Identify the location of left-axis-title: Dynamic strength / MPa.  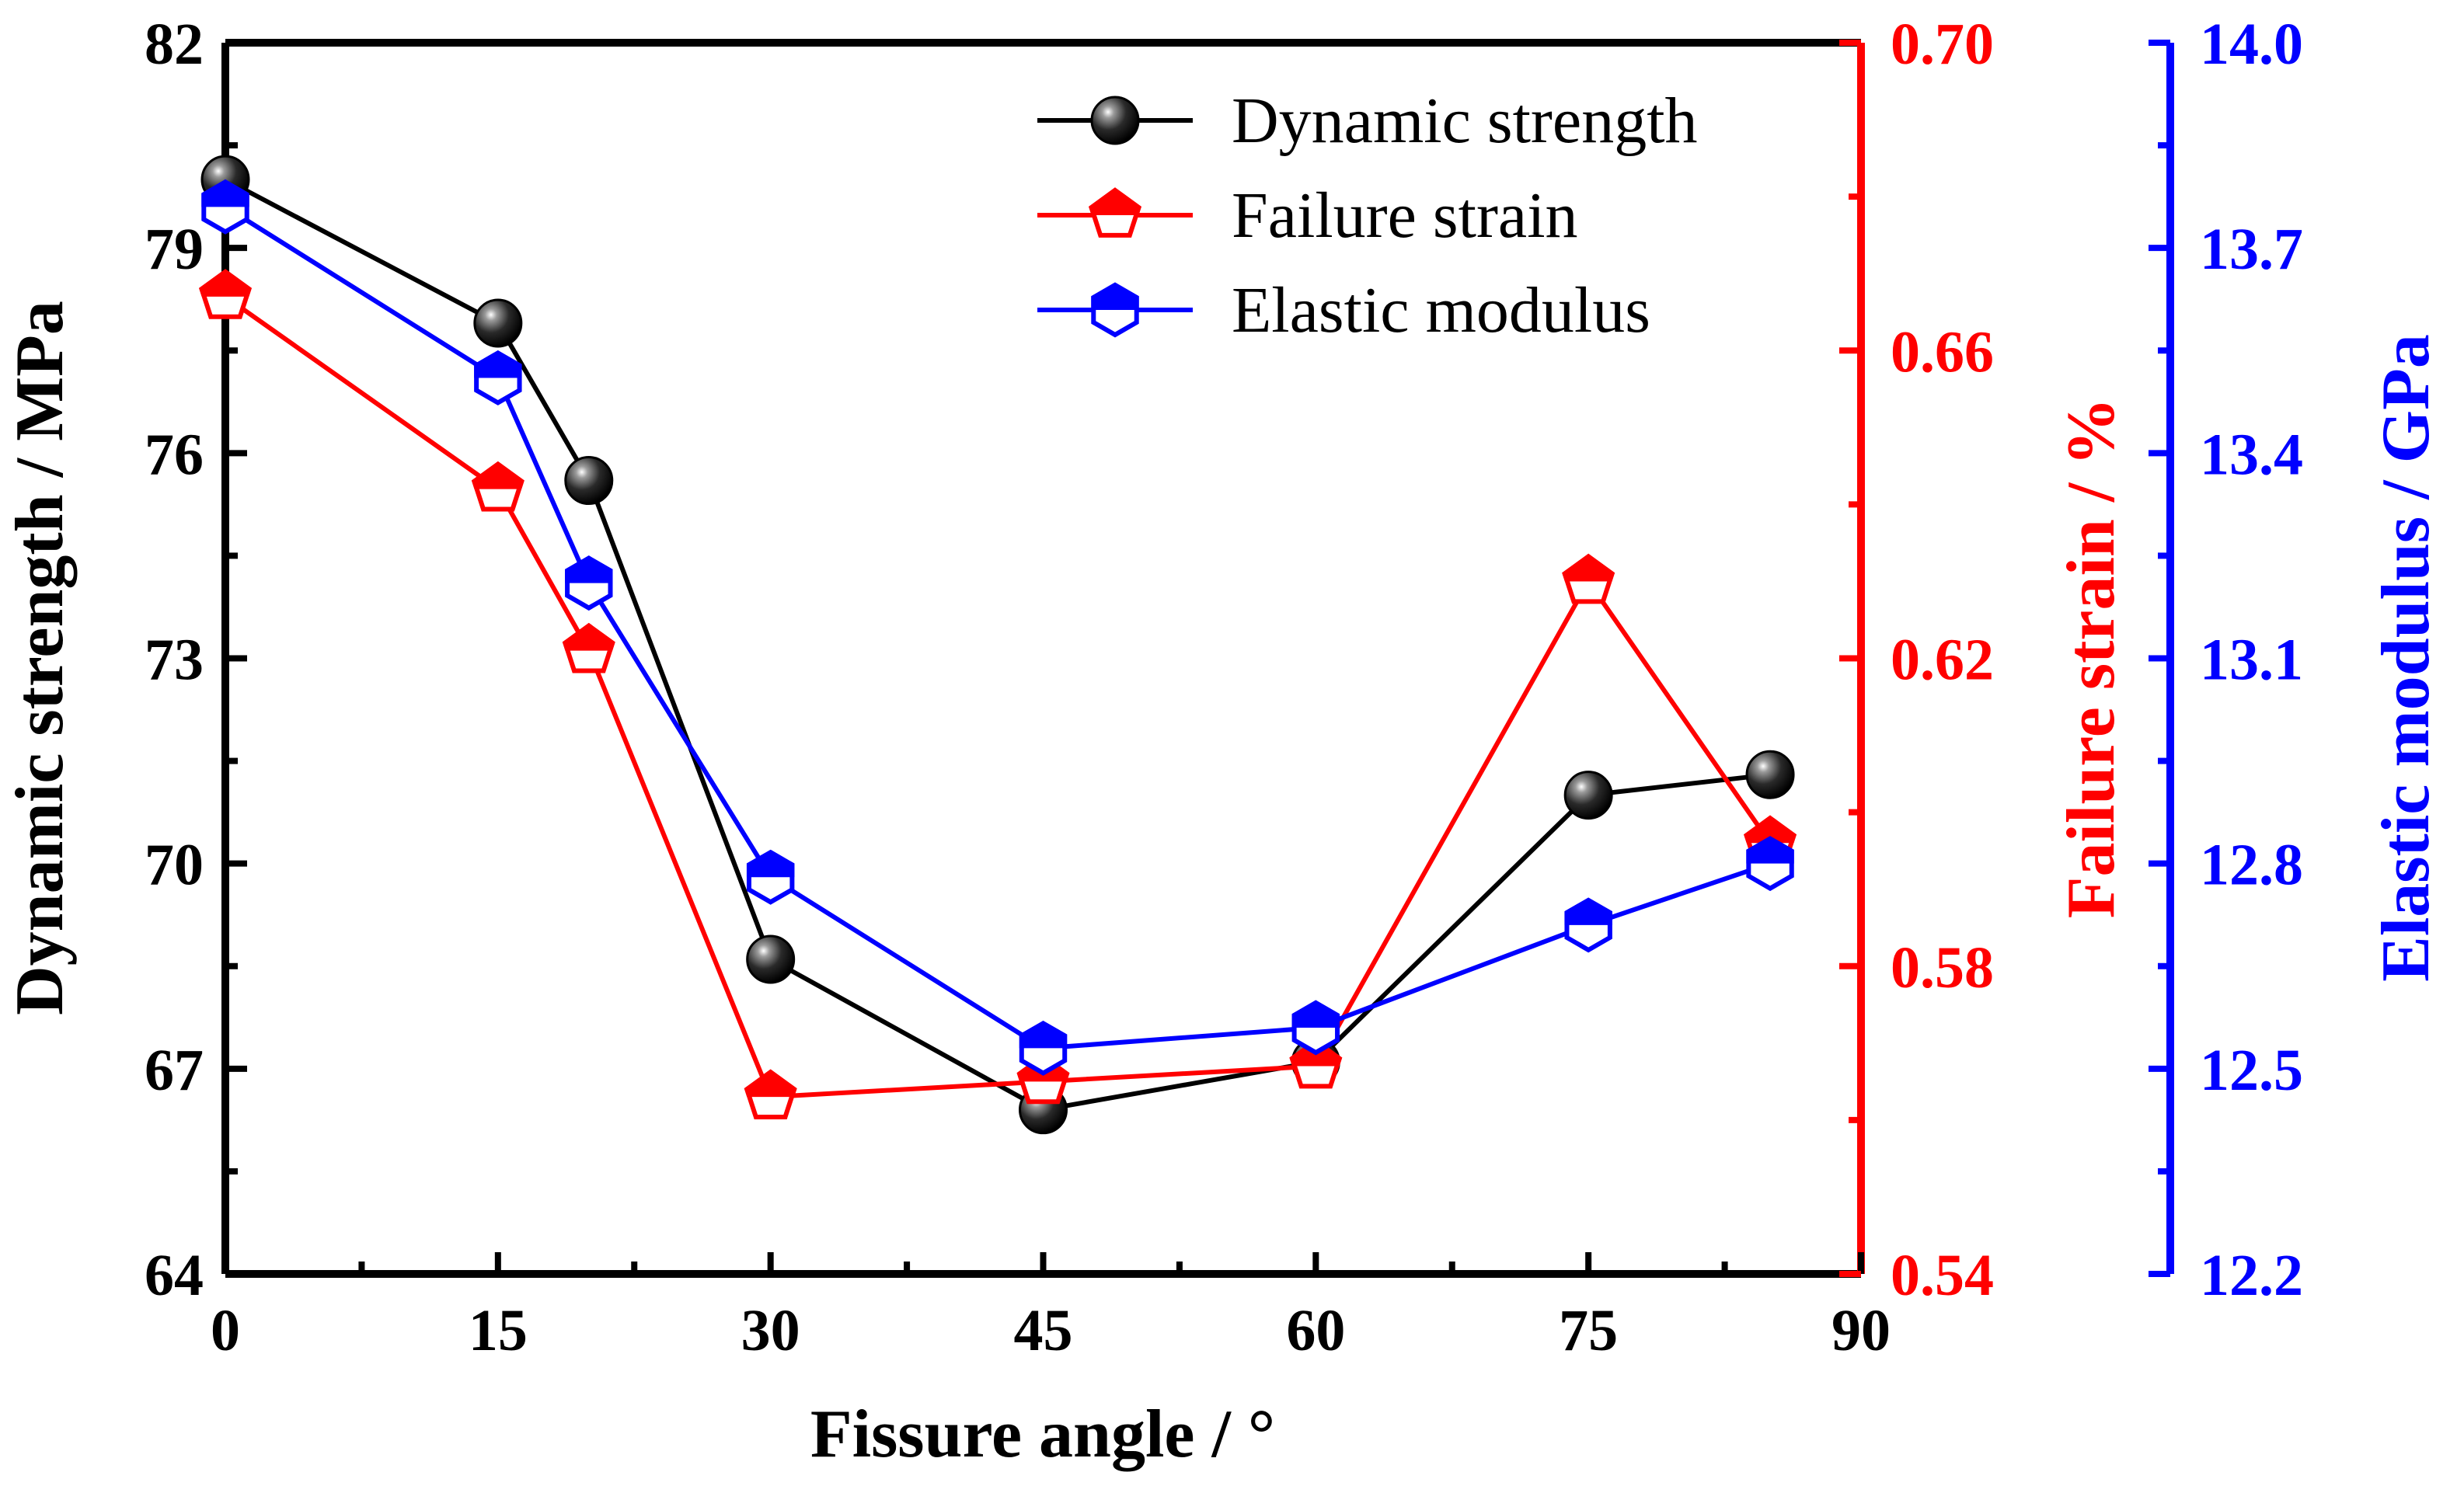
(40, 658).